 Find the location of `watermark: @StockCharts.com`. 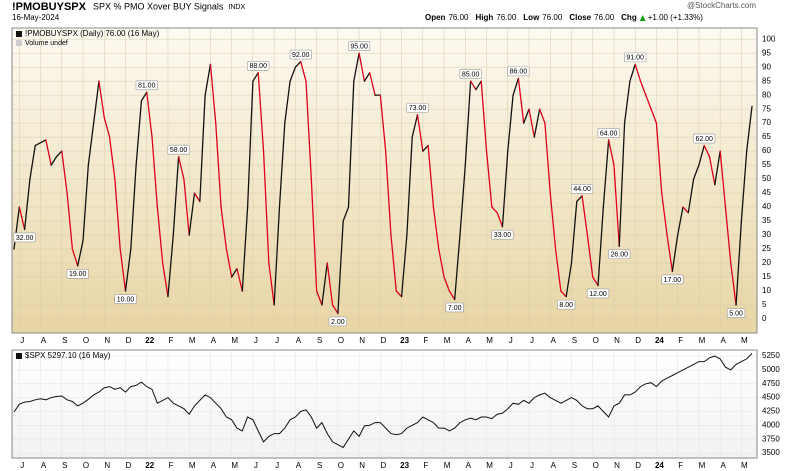

watermark: @StockCharts.com is located at coordinates (721, 5).